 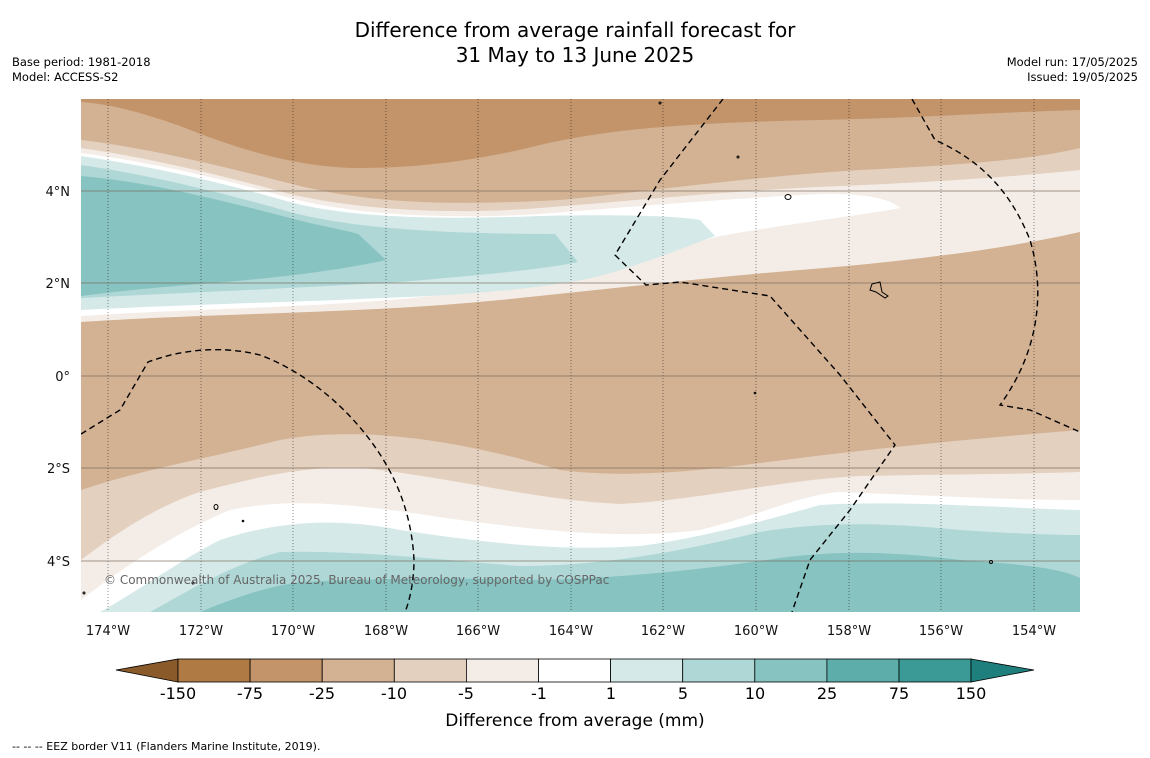 What do you see at coordinates (580, 133) in the screenshot?
I see `band-north-neg75` at bounding box center [580, 133].